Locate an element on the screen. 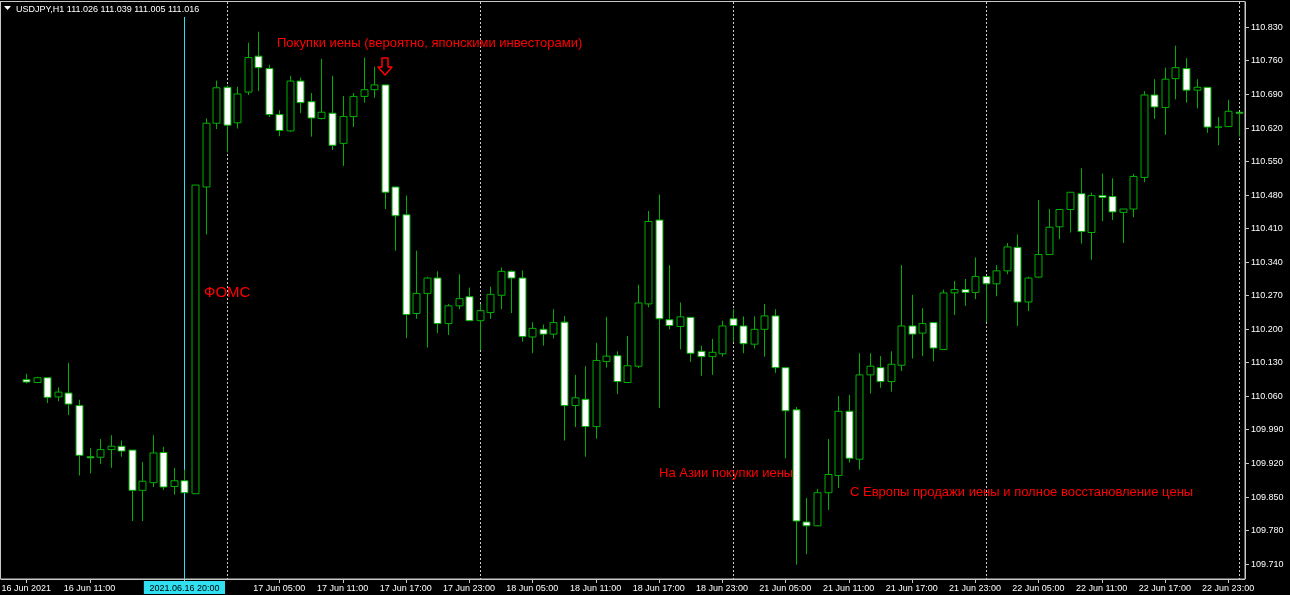  y-tick-label: 110.760 is located at coordinates (1267, 60).